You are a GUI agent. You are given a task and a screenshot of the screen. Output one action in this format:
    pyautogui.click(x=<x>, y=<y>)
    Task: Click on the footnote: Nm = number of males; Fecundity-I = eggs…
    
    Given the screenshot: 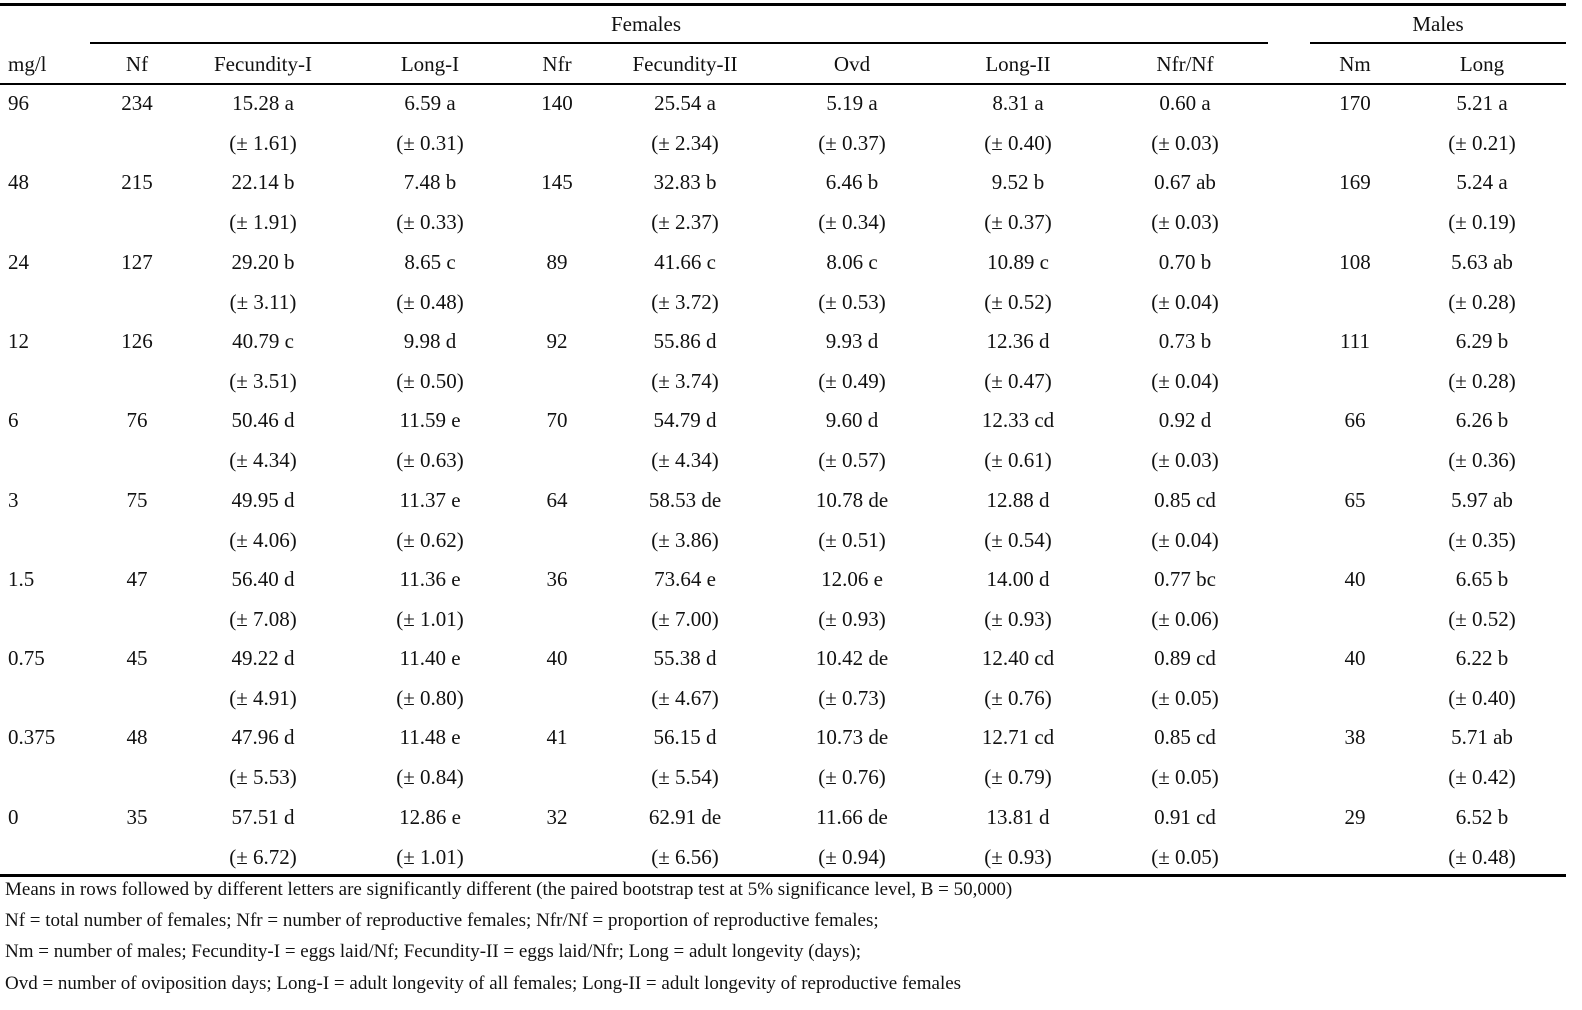 What is the action you would take?
    pyautogui.click(x=433, y=951)
    